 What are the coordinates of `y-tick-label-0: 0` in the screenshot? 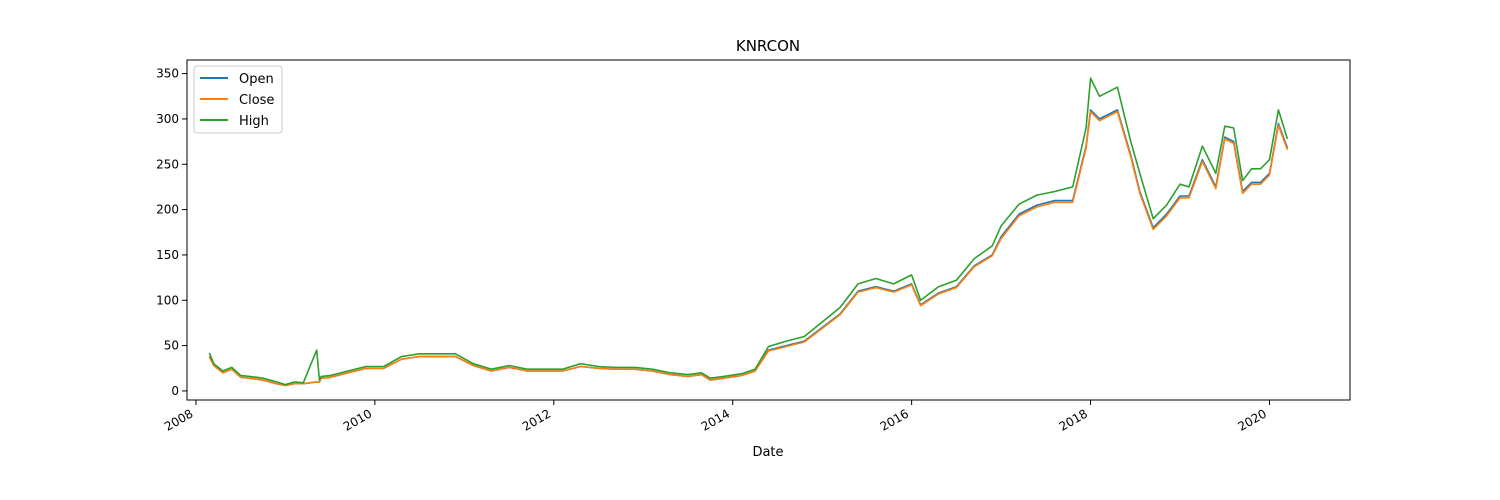 It's located at (175, 391).